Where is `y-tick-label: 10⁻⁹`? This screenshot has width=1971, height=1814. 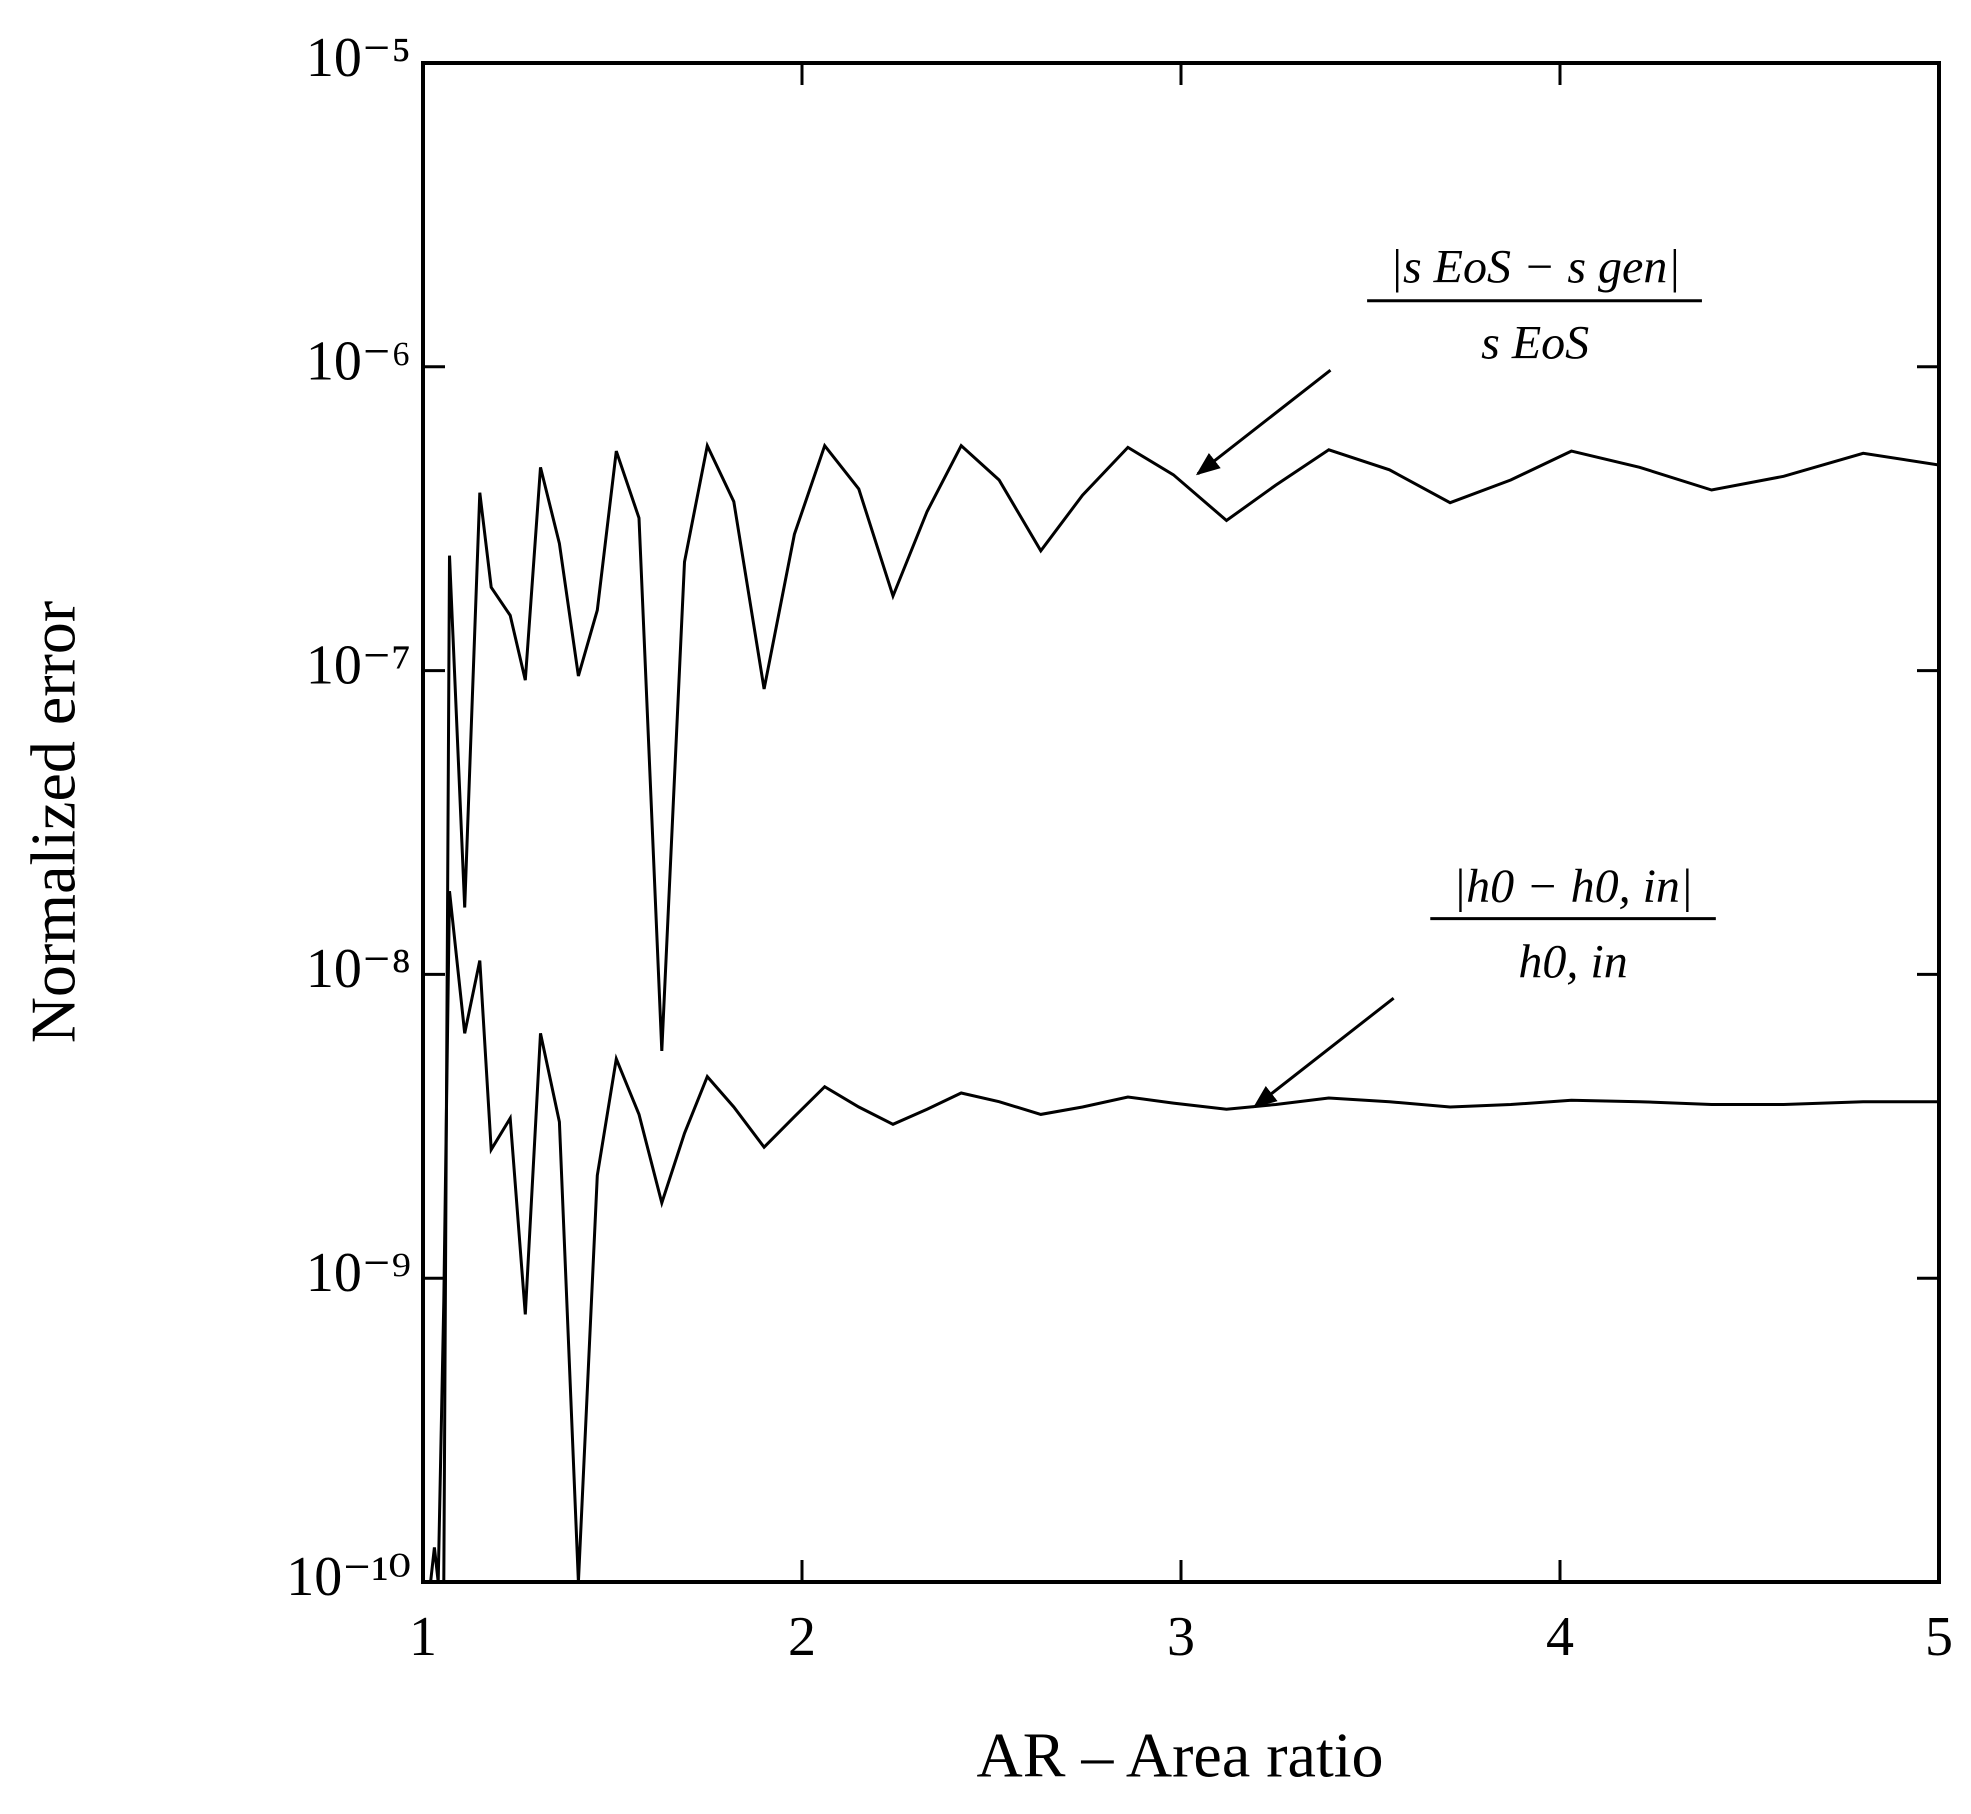 y-tick-label: 10⁻⁹ is located at coordinates (358, 1273).